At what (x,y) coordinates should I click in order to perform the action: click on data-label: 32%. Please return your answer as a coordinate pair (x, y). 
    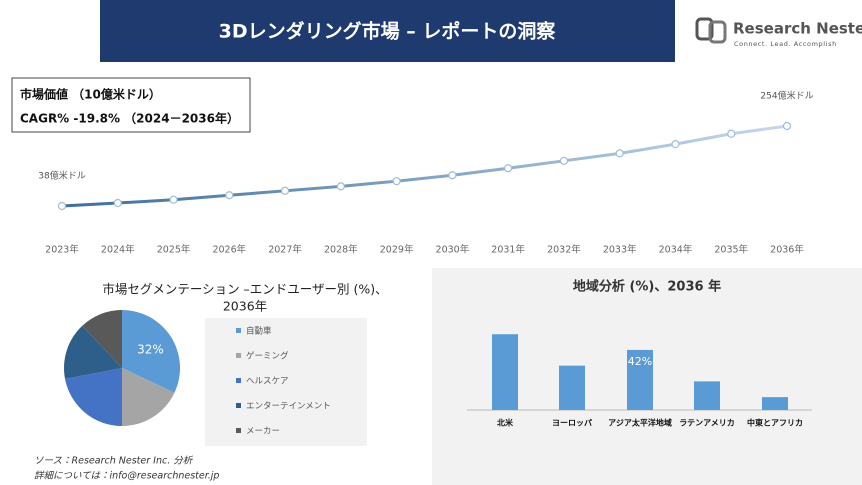
    Looking at the image, I should click on (150, 349).